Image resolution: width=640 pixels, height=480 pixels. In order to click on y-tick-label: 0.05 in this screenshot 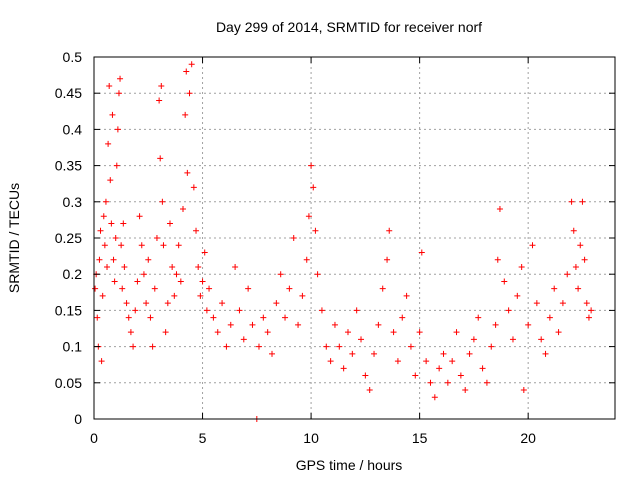, I will do `click(68, 383)`.